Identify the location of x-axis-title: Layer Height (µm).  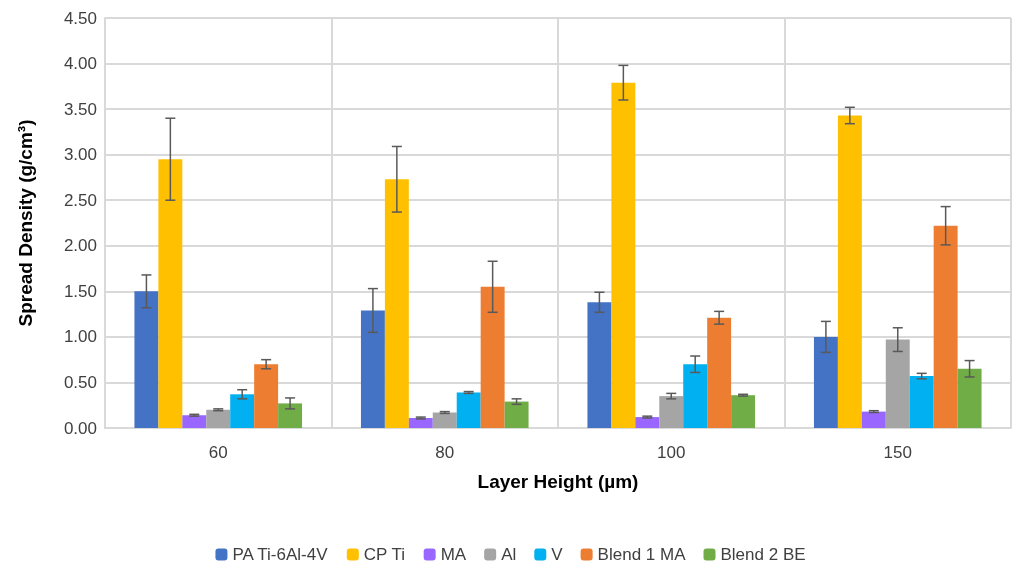
(558, 481).